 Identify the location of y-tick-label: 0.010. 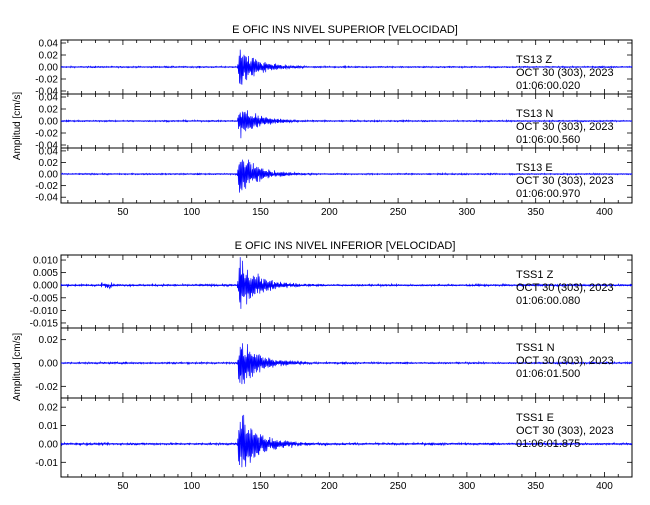
(45, 261).